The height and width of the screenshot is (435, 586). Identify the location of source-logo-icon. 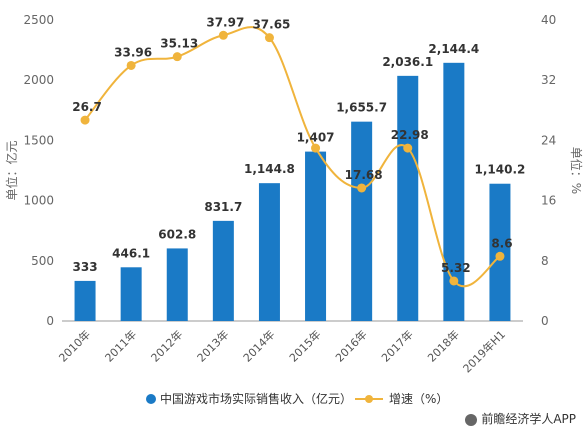
(471, 419).